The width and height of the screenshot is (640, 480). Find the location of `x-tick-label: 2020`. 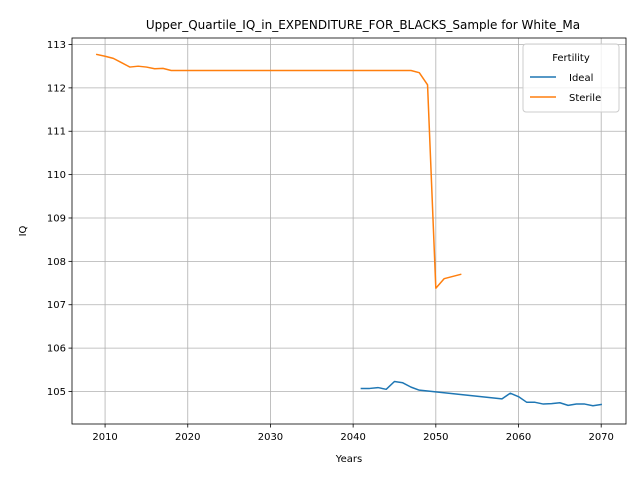

x-tick-label: 2020 is located at coordinates (187, 437).